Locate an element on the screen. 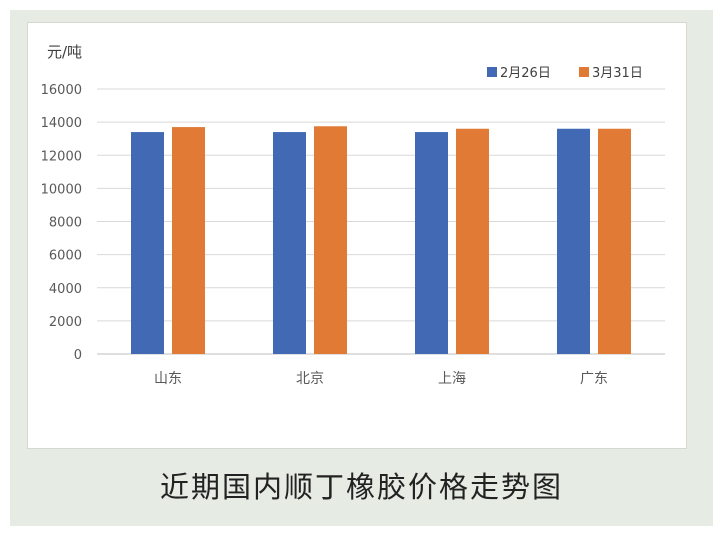  y-tick-label: 6000 is located at coordinates (65, 256).